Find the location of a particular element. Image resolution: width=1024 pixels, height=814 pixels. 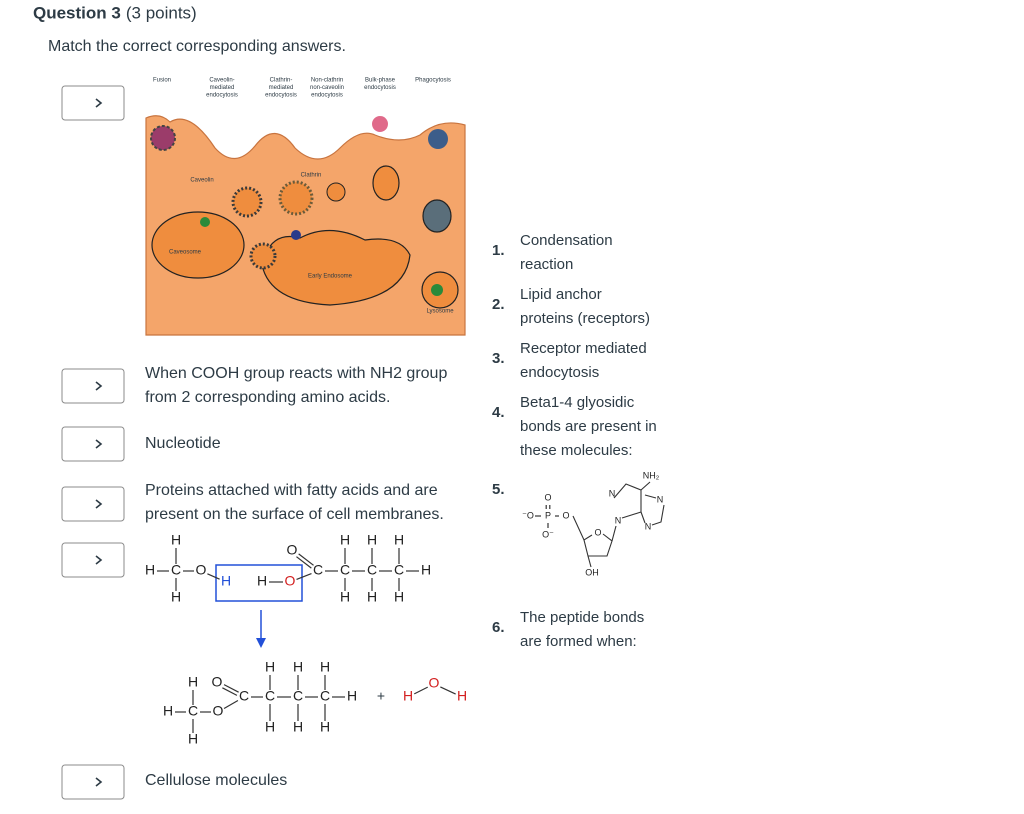

atom-label: NH₂ is located at coordinates (651, 475).